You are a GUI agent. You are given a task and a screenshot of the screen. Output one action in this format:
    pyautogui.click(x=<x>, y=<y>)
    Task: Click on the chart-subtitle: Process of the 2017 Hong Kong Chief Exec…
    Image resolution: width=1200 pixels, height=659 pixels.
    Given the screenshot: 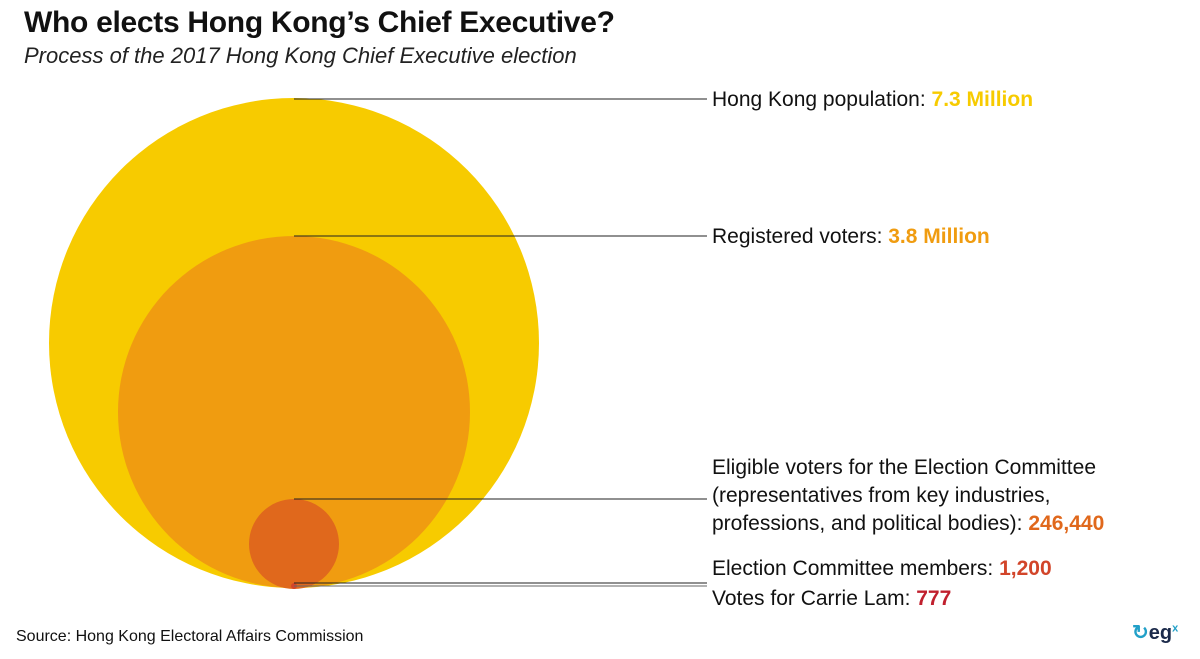 What is the action you would take?
    pyautogui.click(x=300, y=55)
    